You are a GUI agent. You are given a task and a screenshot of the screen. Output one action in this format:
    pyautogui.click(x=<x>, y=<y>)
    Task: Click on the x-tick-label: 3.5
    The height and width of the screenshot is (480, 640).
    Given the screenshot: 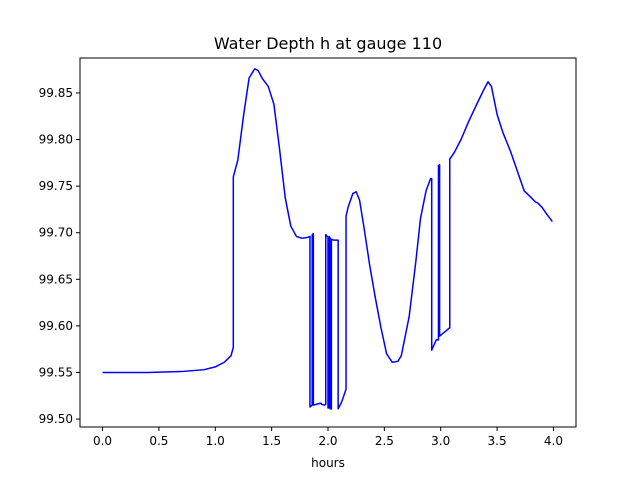 What is the action you would take?
    pyautogui.click(x=497, y=441)
    